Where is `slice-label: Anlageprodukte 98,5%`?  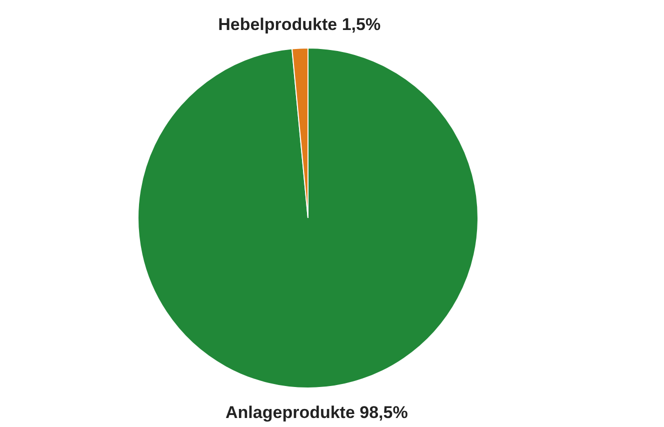 slice-label: Anlageprodukte 98,5% is located at coordinates (317, 412).